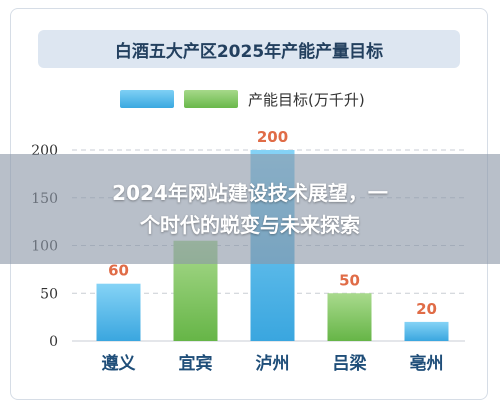 The height and width of the screenshot is (408, 500). Describe the element at coordinates (350, 363) in the screenshot. I see `x-category-label: 吕梁` at that location.